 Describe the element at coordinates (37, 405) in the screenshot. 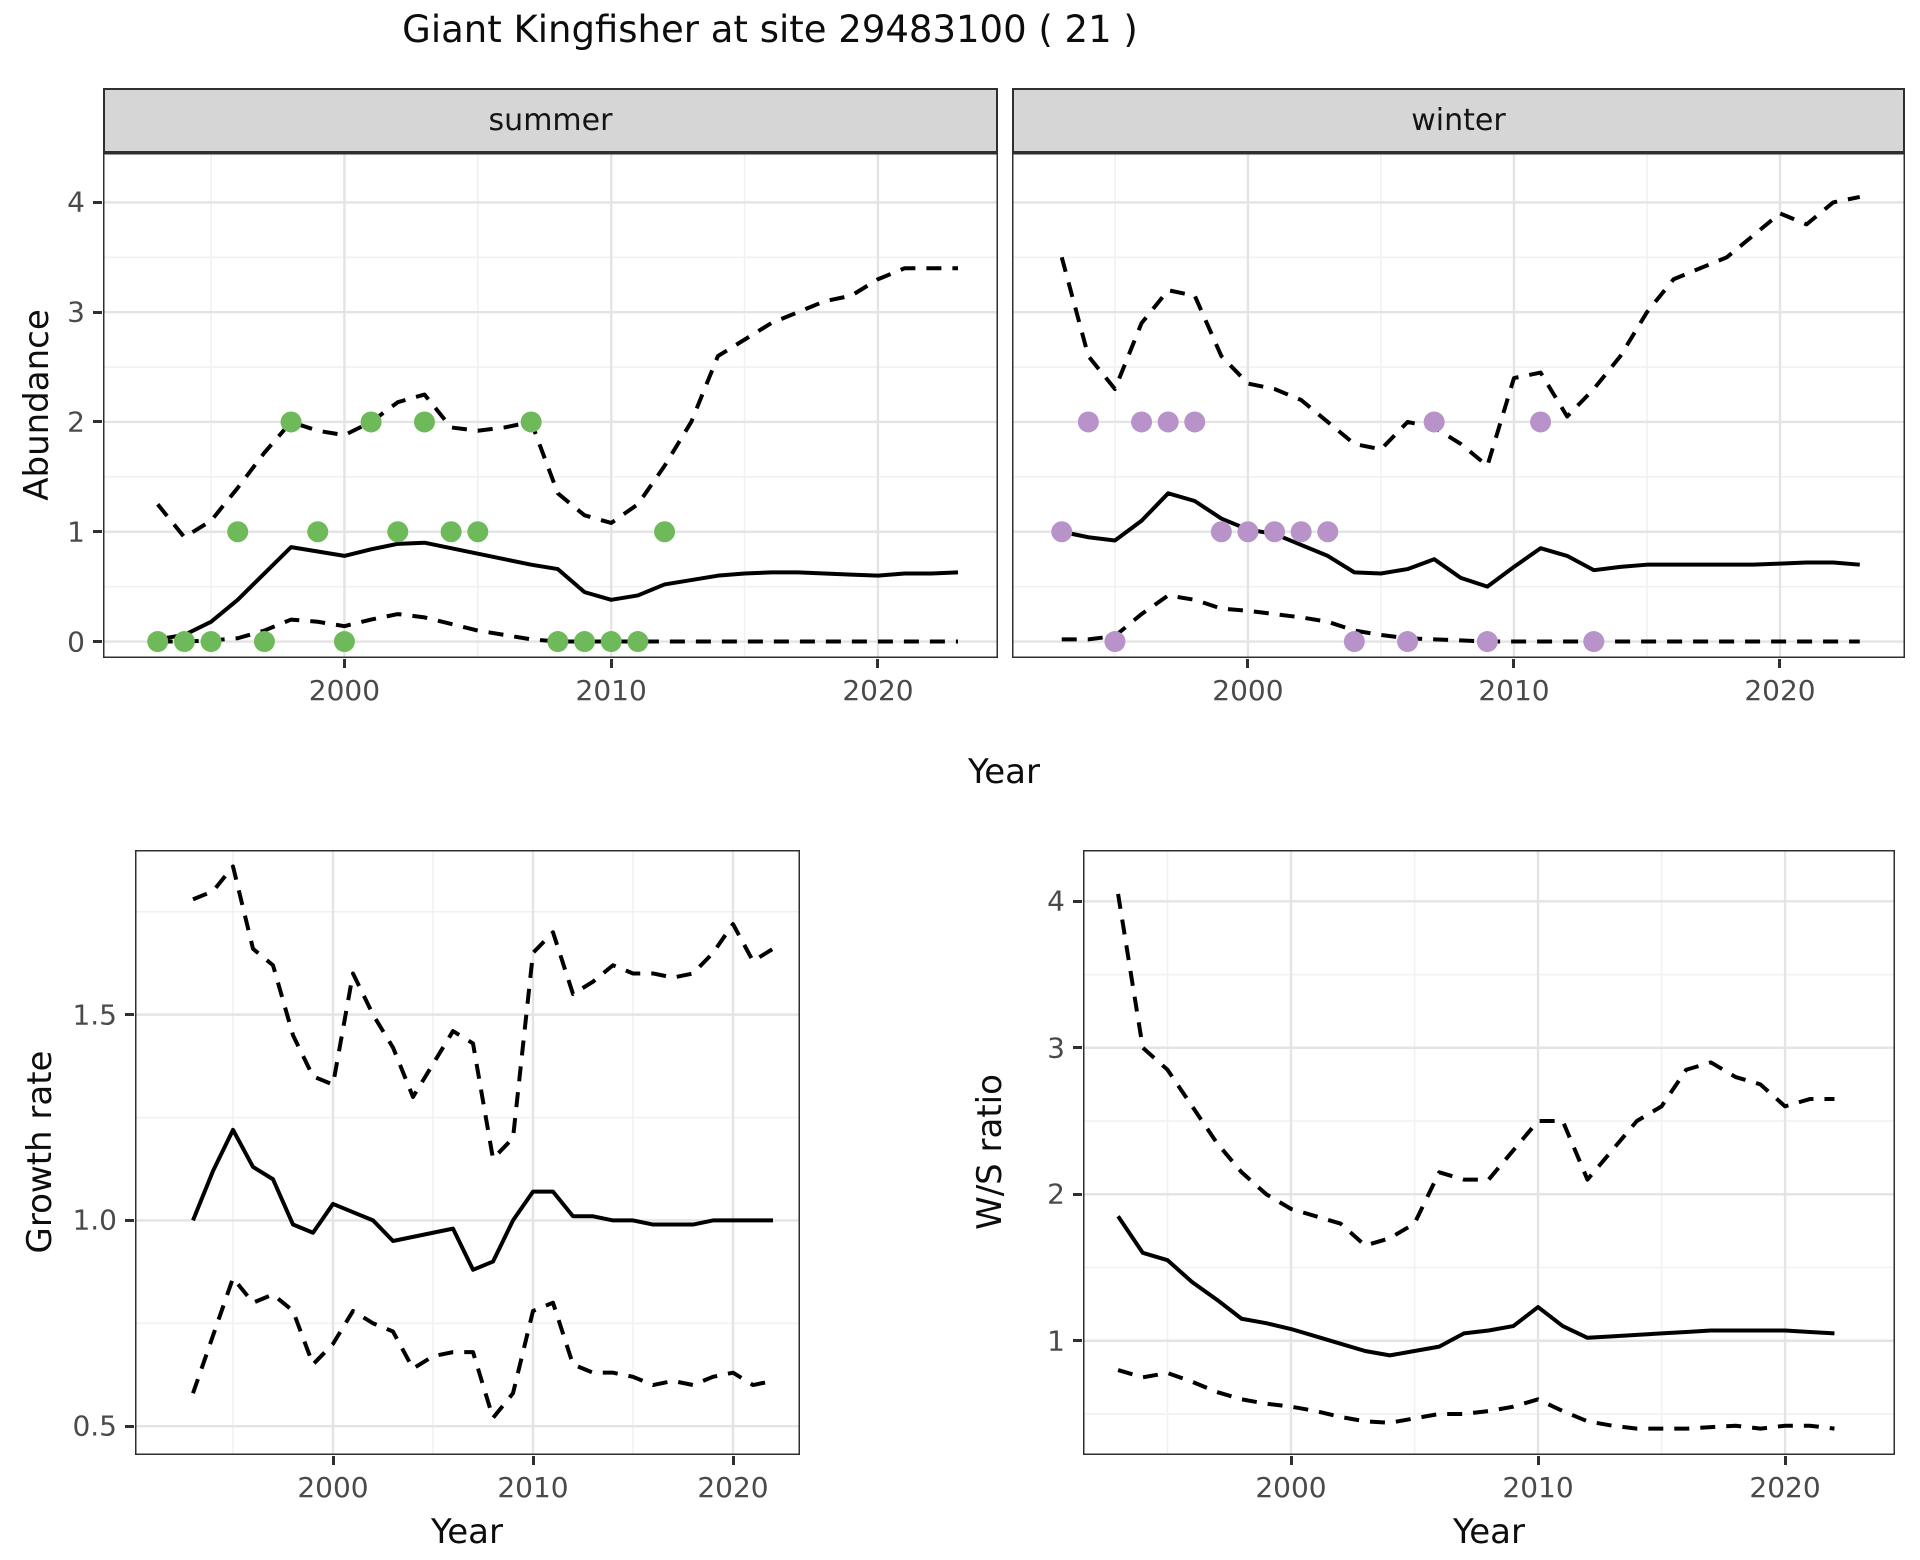

I see `y-axis-title-abundance: Abundance` at that location.